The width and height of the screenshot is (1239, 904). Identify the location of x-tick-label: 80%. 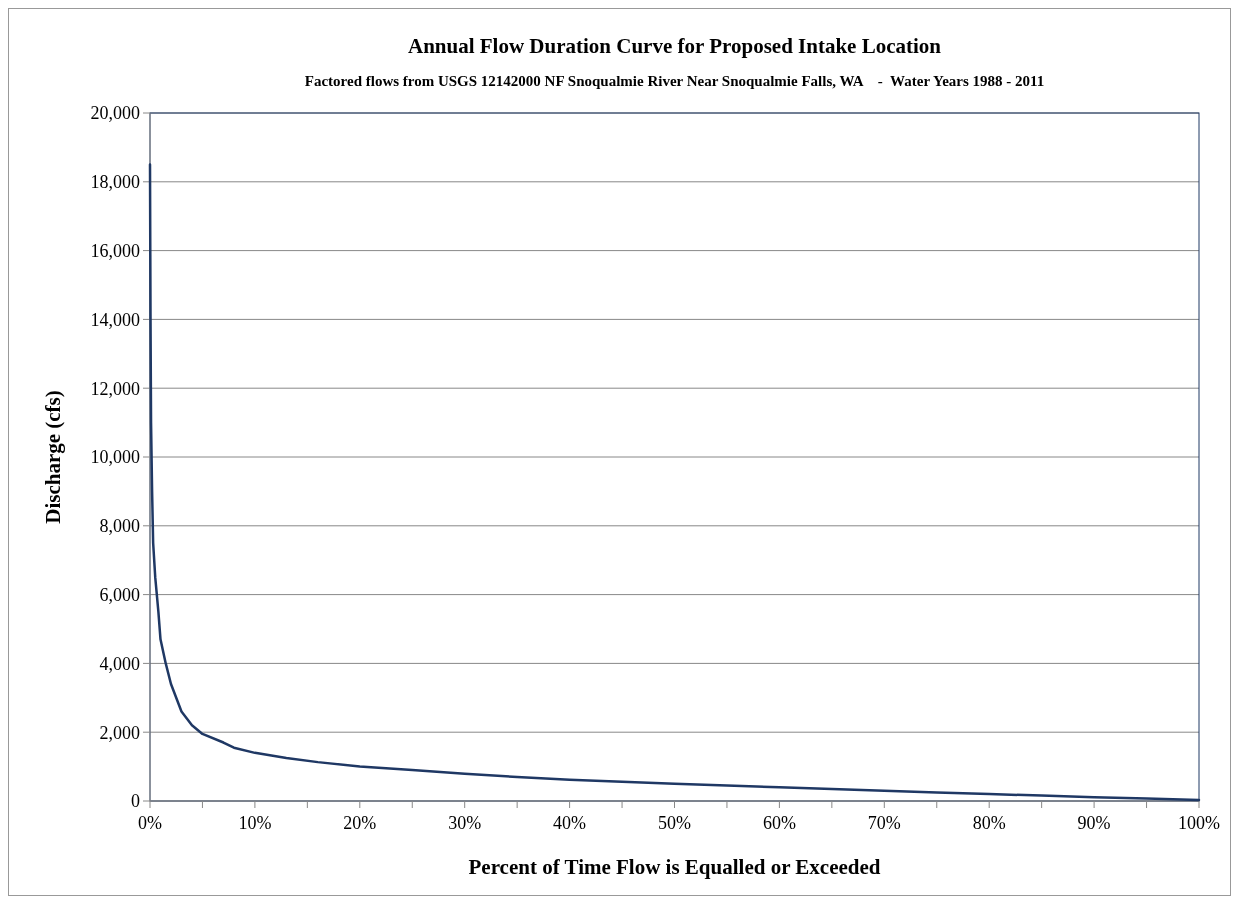
(989, 823).